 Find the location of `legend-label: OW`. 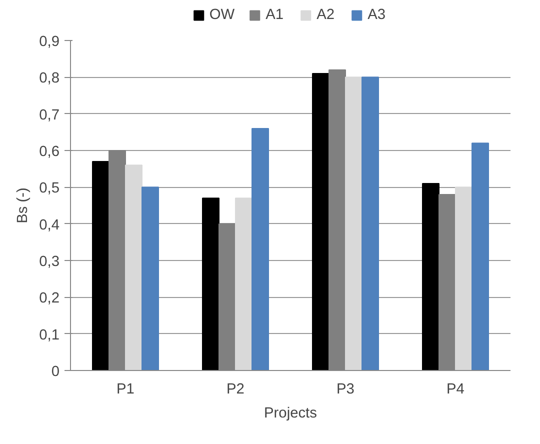

legend-label: OW is located at coordinates (222, 15).